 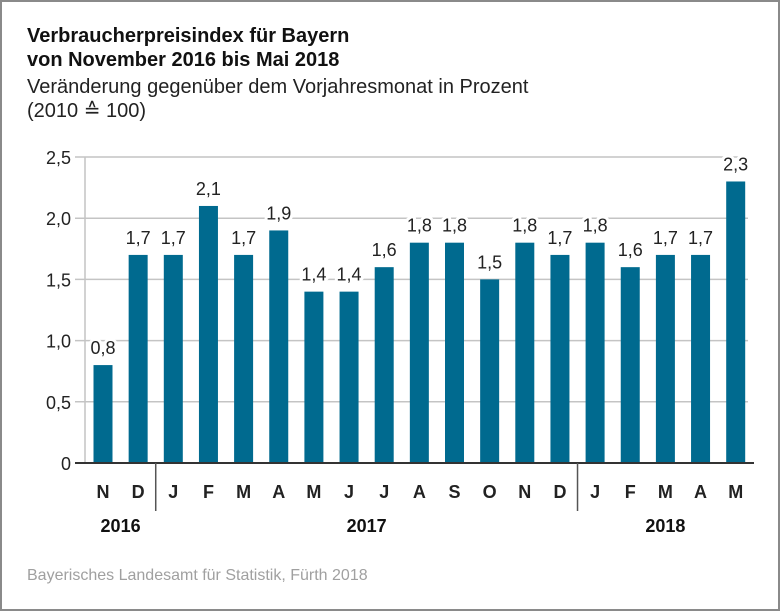 I want to click on data-label: 0,8, so click(x=102, y=348).